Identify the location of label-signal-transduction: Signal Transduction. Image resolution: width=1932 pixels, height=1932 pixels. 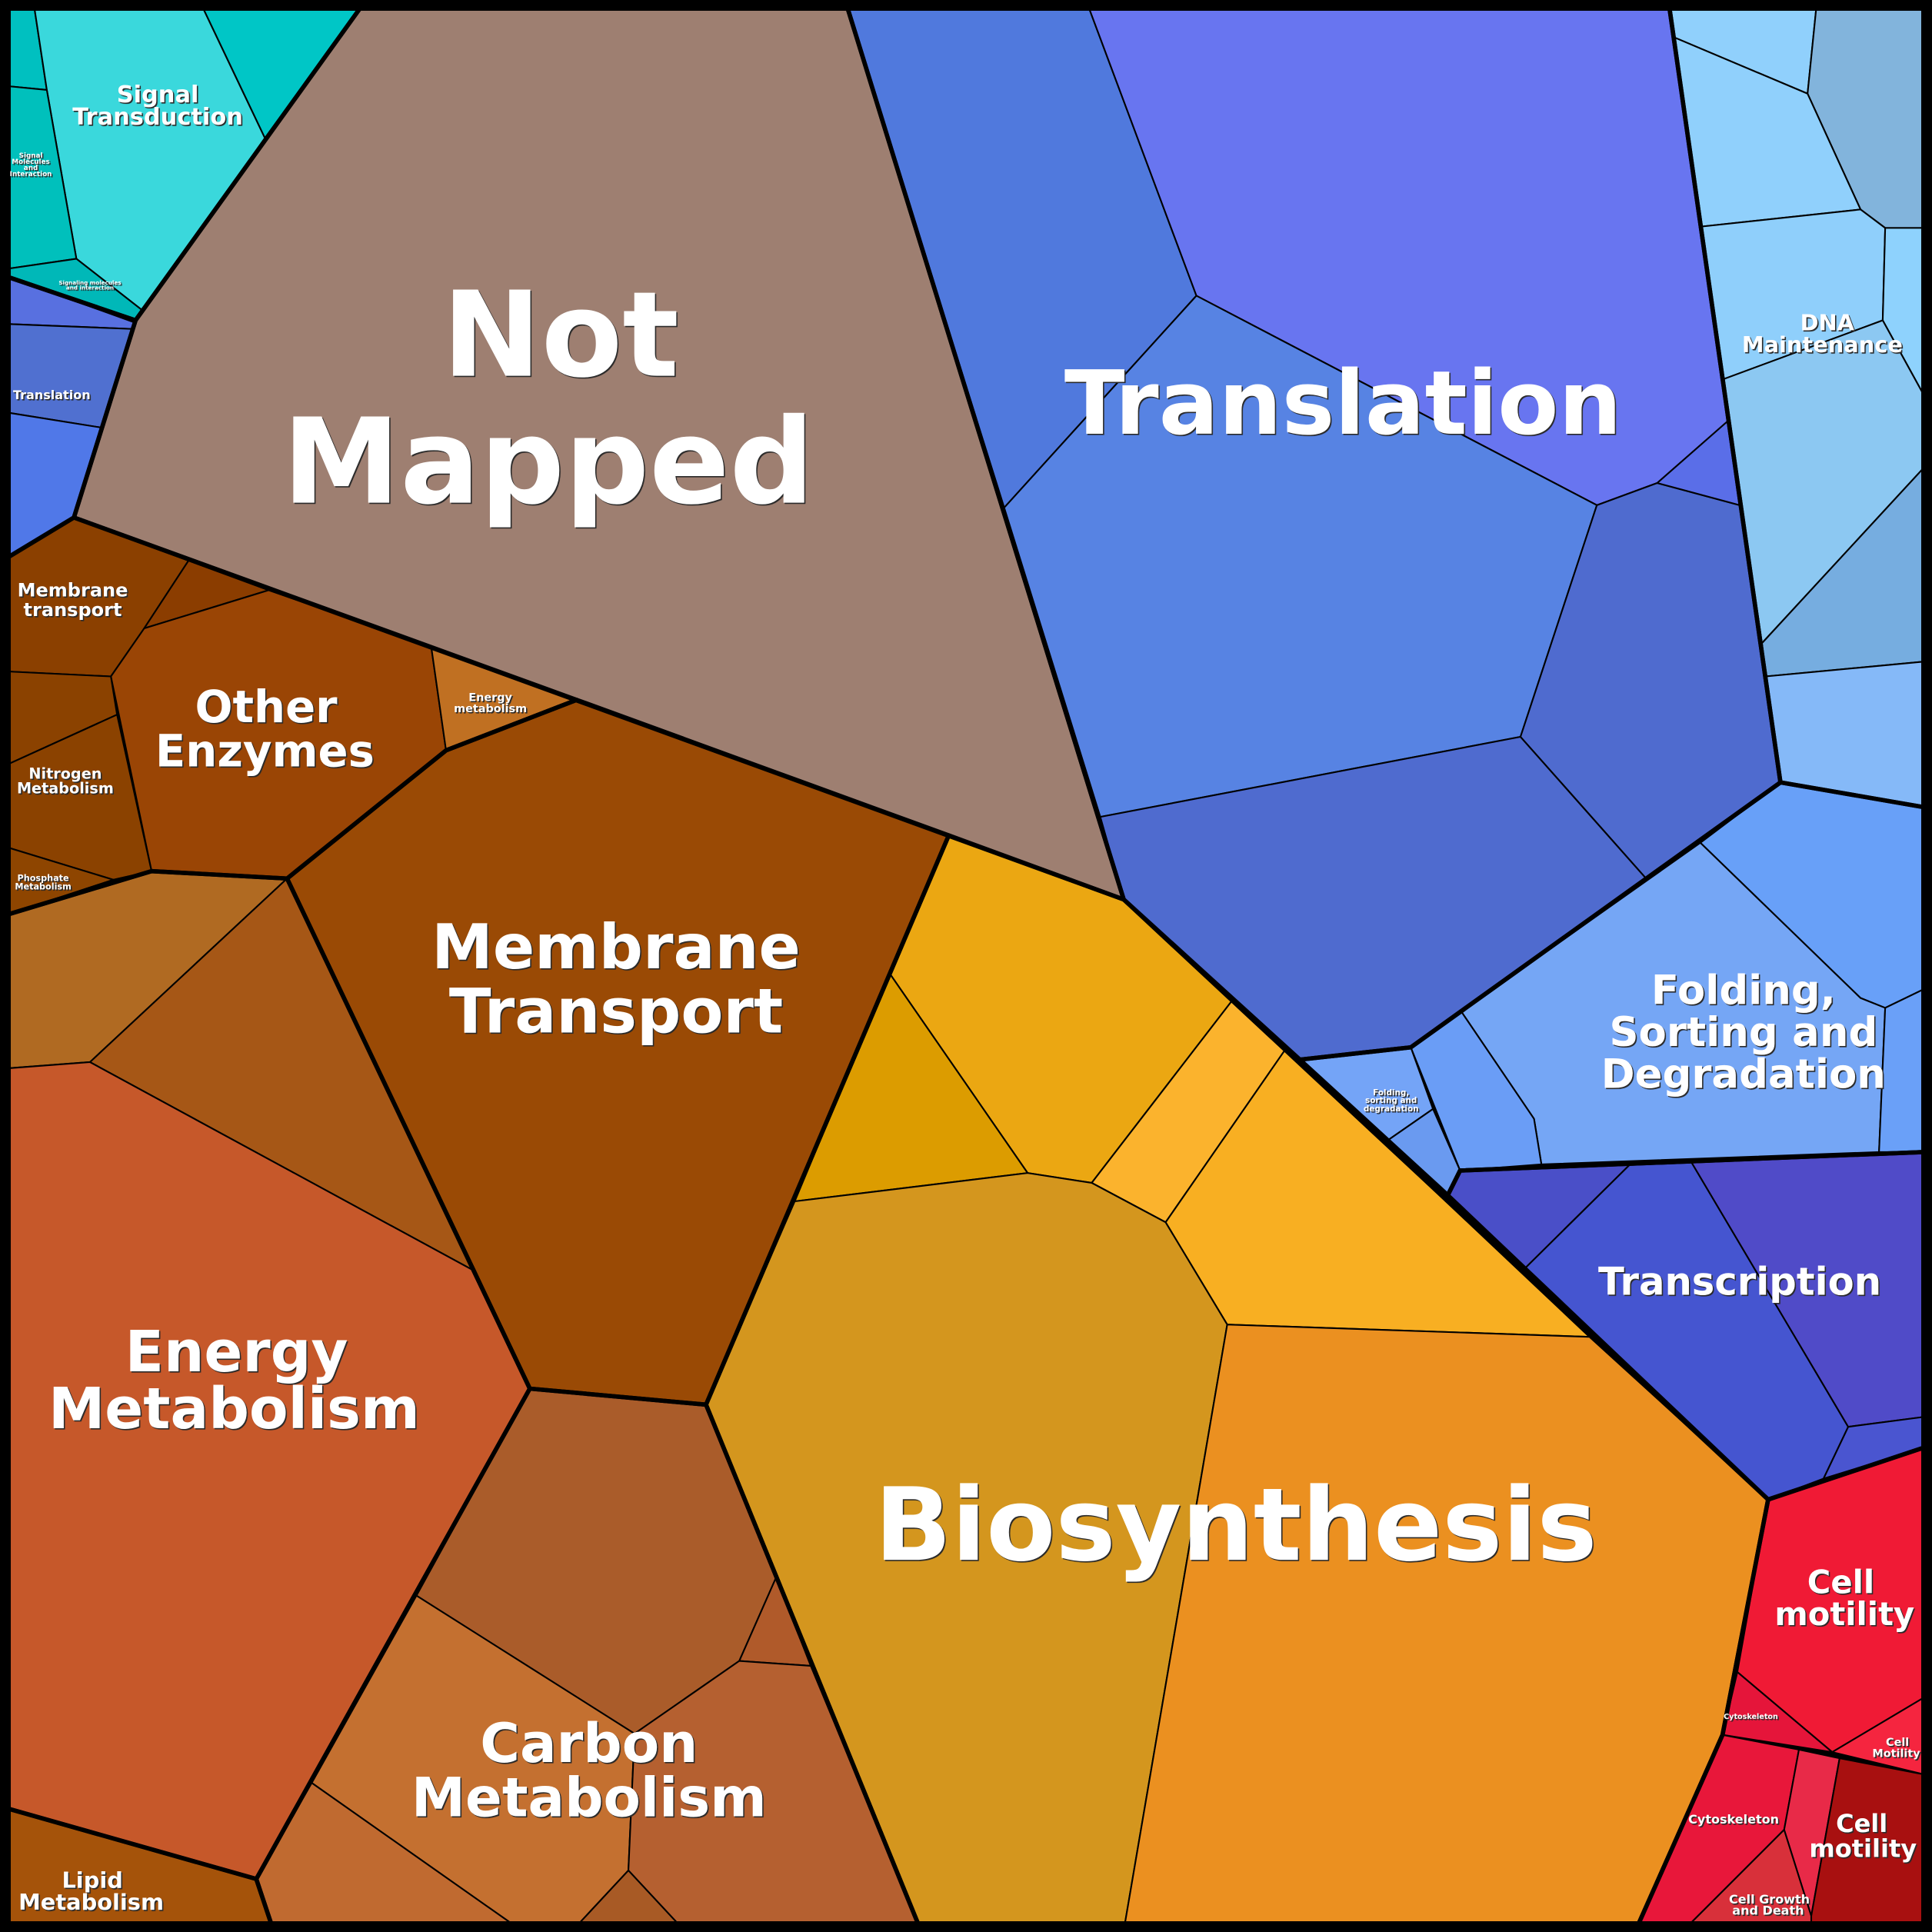
(157, 106).